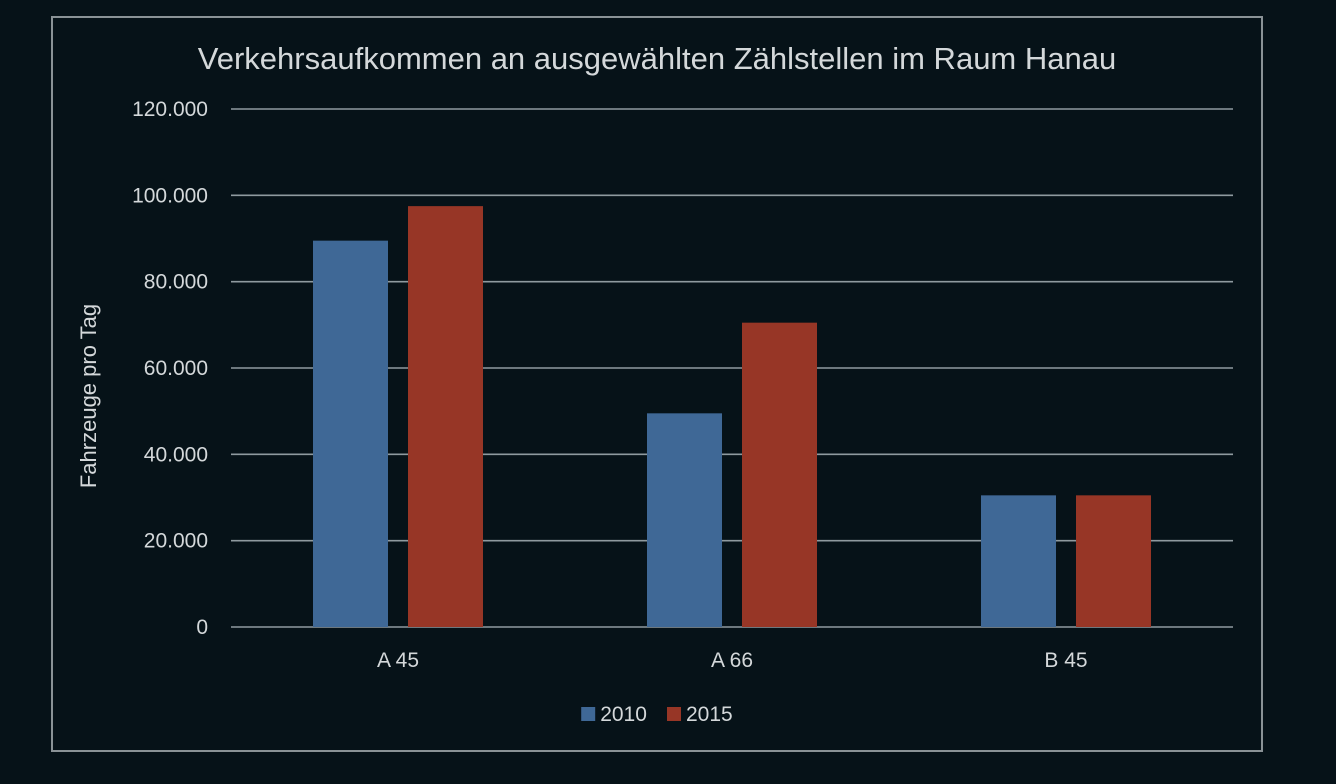 The width and height of the screenshot is (1336, 784). I want to click on y-tick-label: 20.000, so click(176, 541).